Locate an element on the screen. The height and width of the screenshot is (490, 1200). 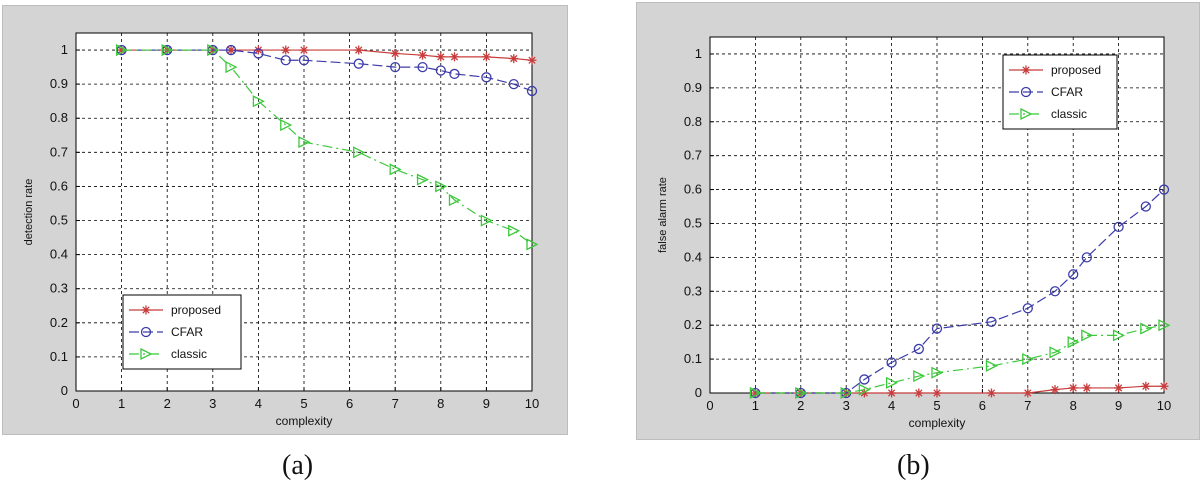
x-tick-label: 4 is located at coordinates (258, 403).